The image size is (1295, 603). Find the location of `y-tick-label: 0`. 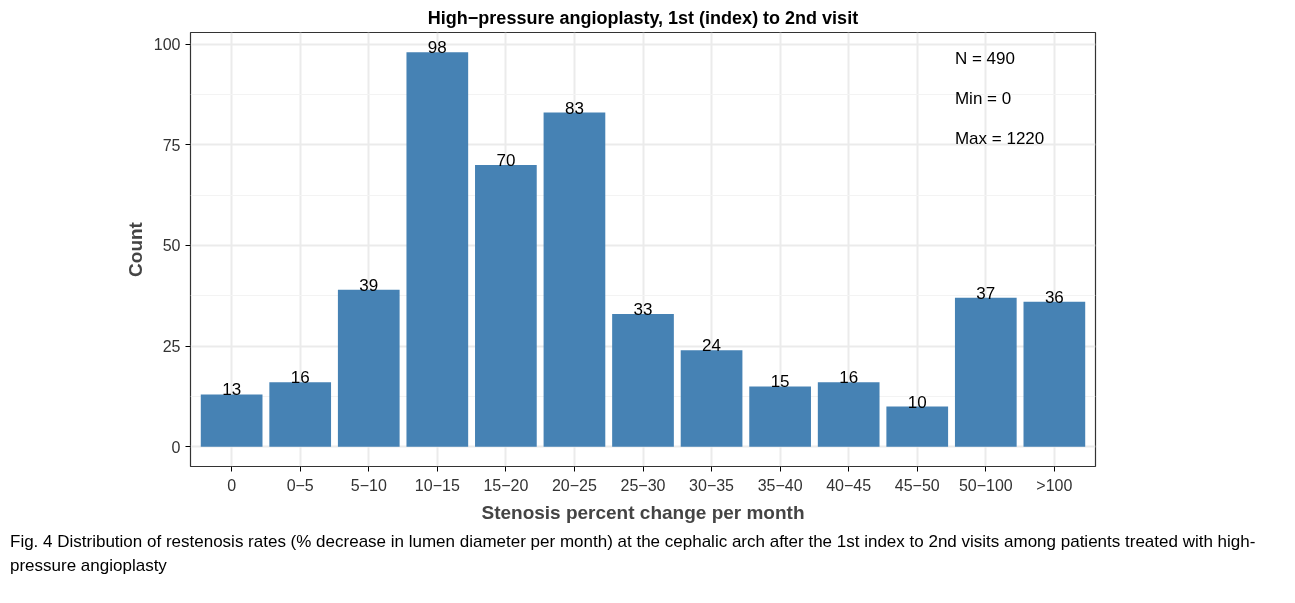

y-tick-label: 0 is located at coordinates (176, 447).